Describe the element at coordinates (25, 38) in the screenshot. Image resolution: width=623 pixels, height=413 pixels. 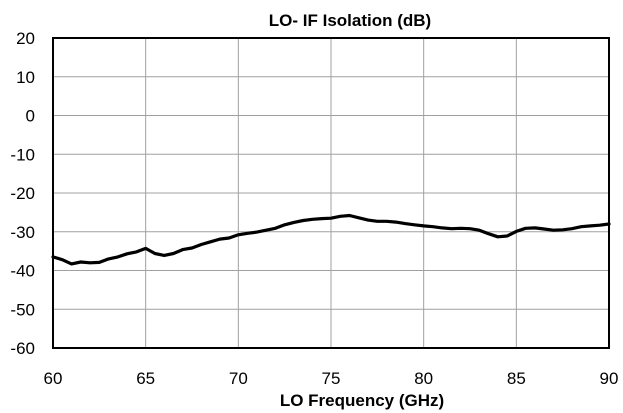
I see `y-tick-label: 20` at that location.